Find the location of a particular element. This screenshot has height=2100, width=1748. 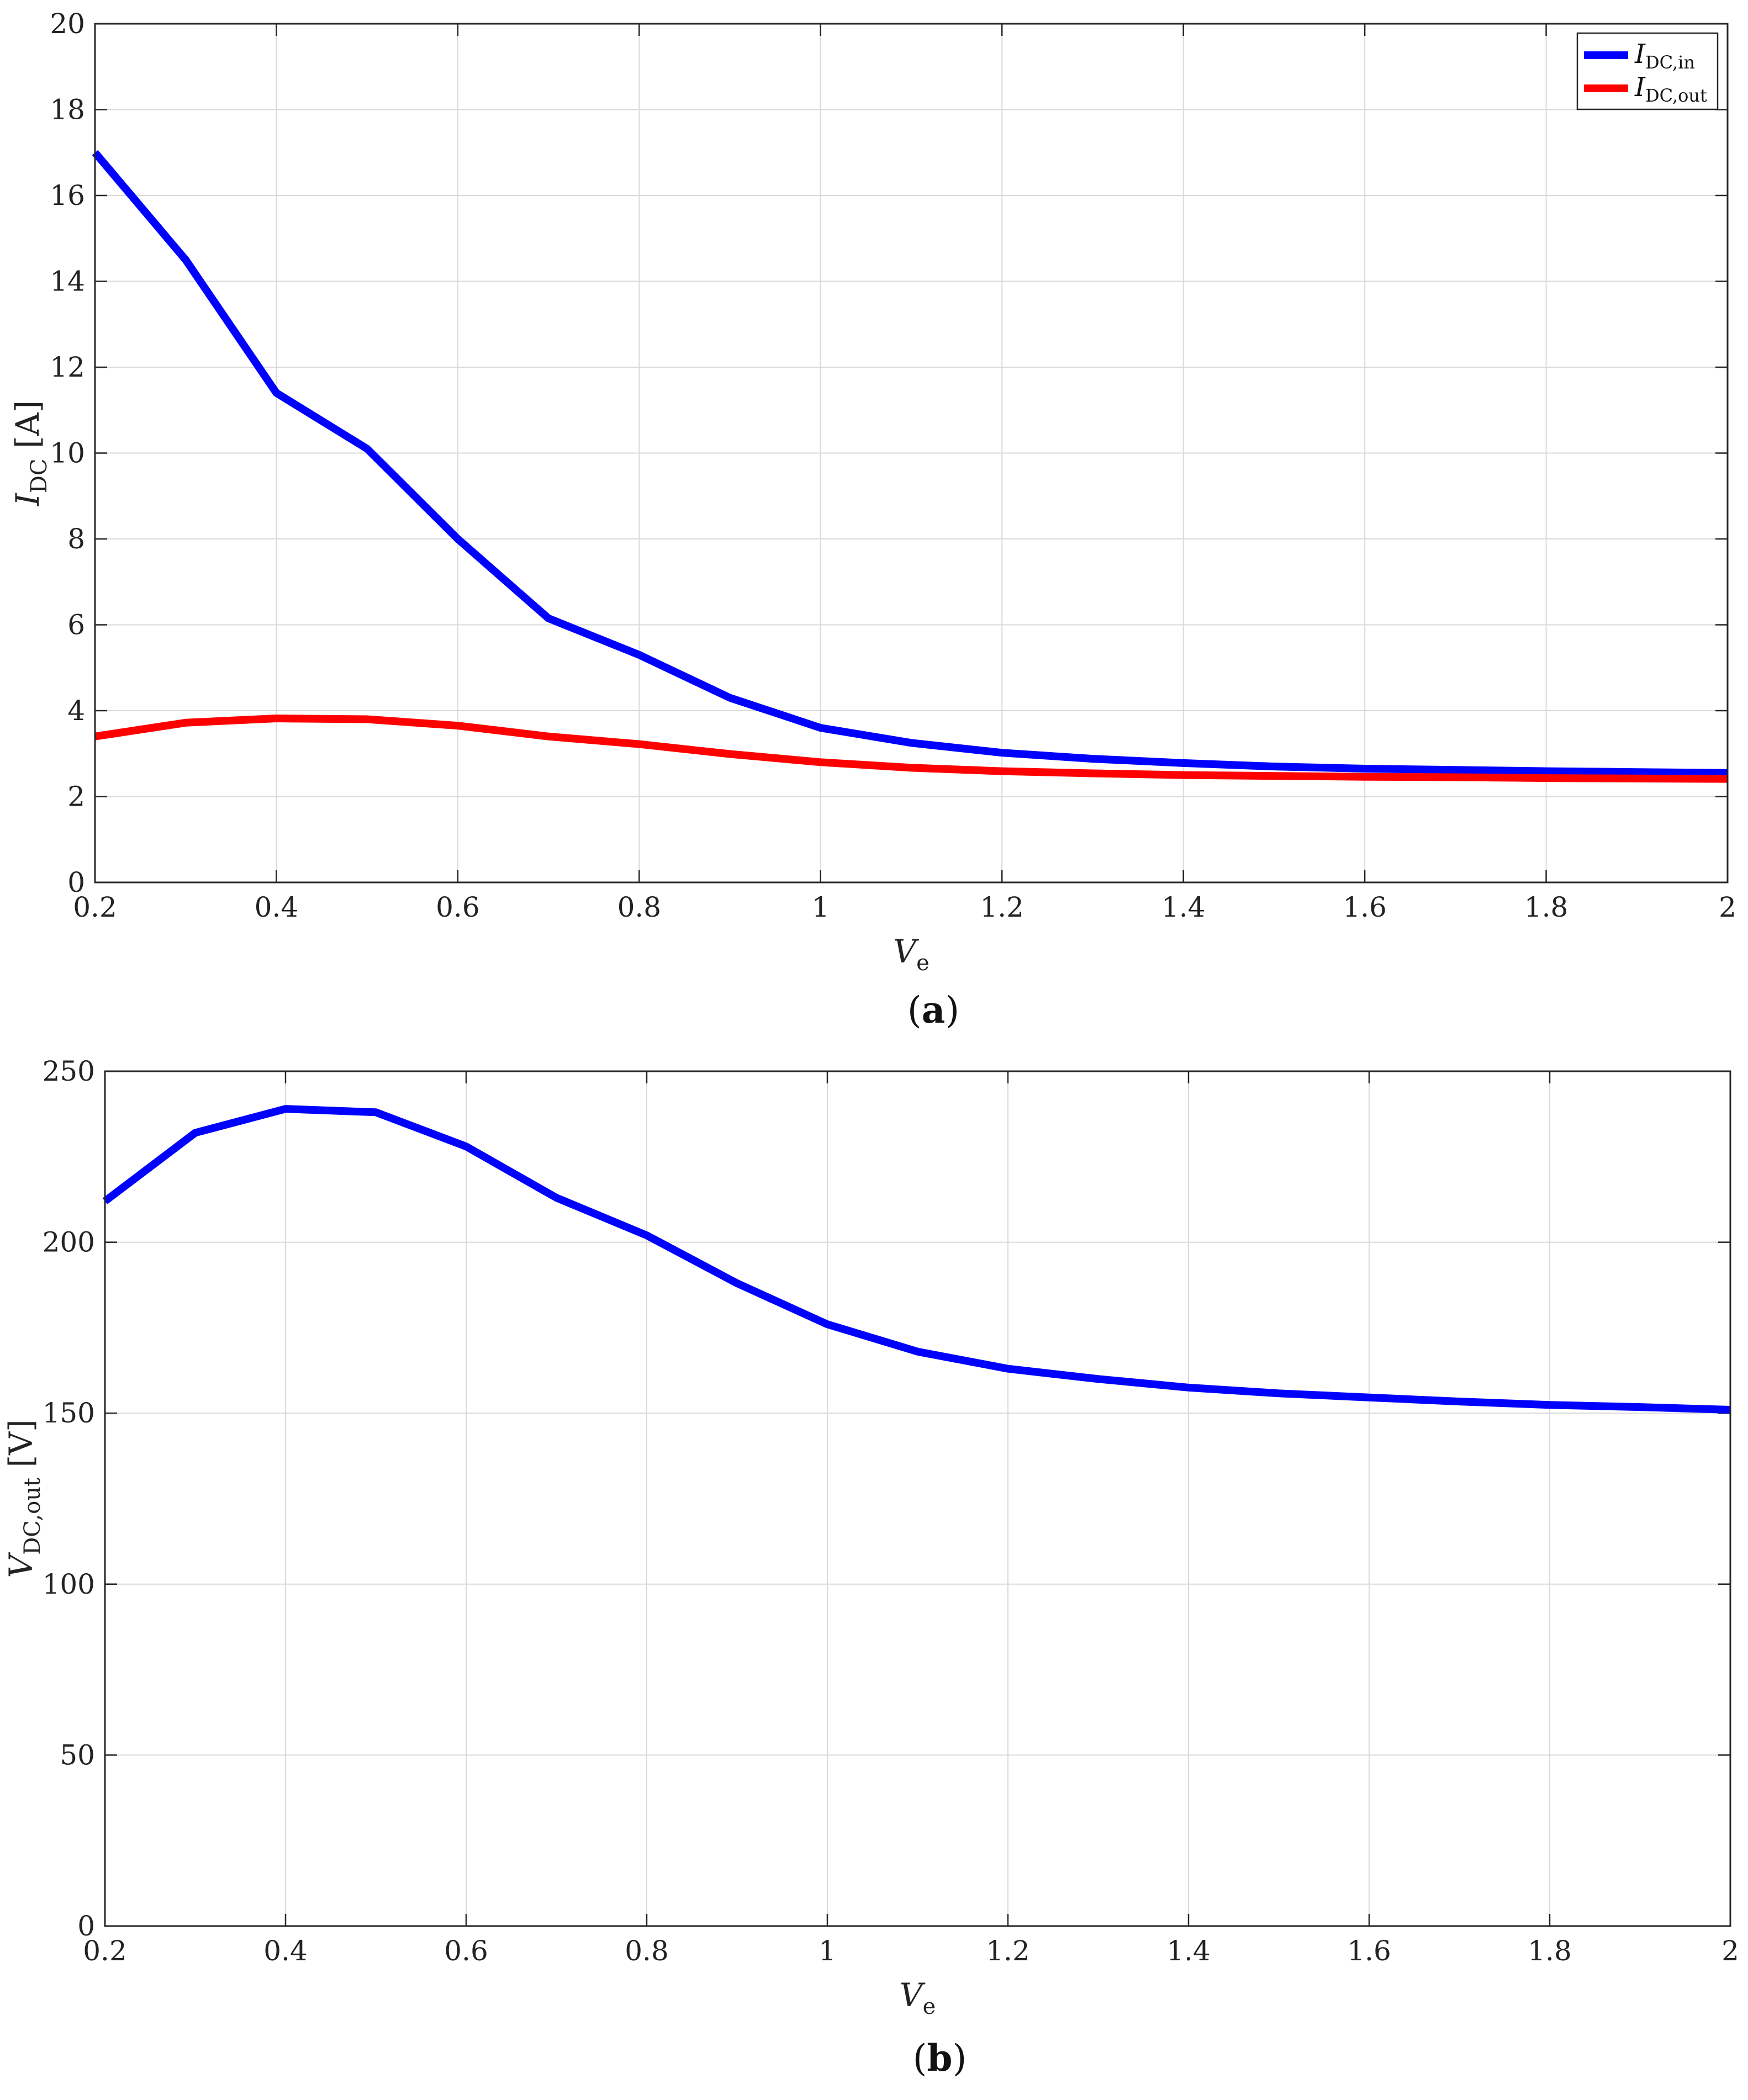

y-tick-label: 8 is located at coordinates (76, 539).